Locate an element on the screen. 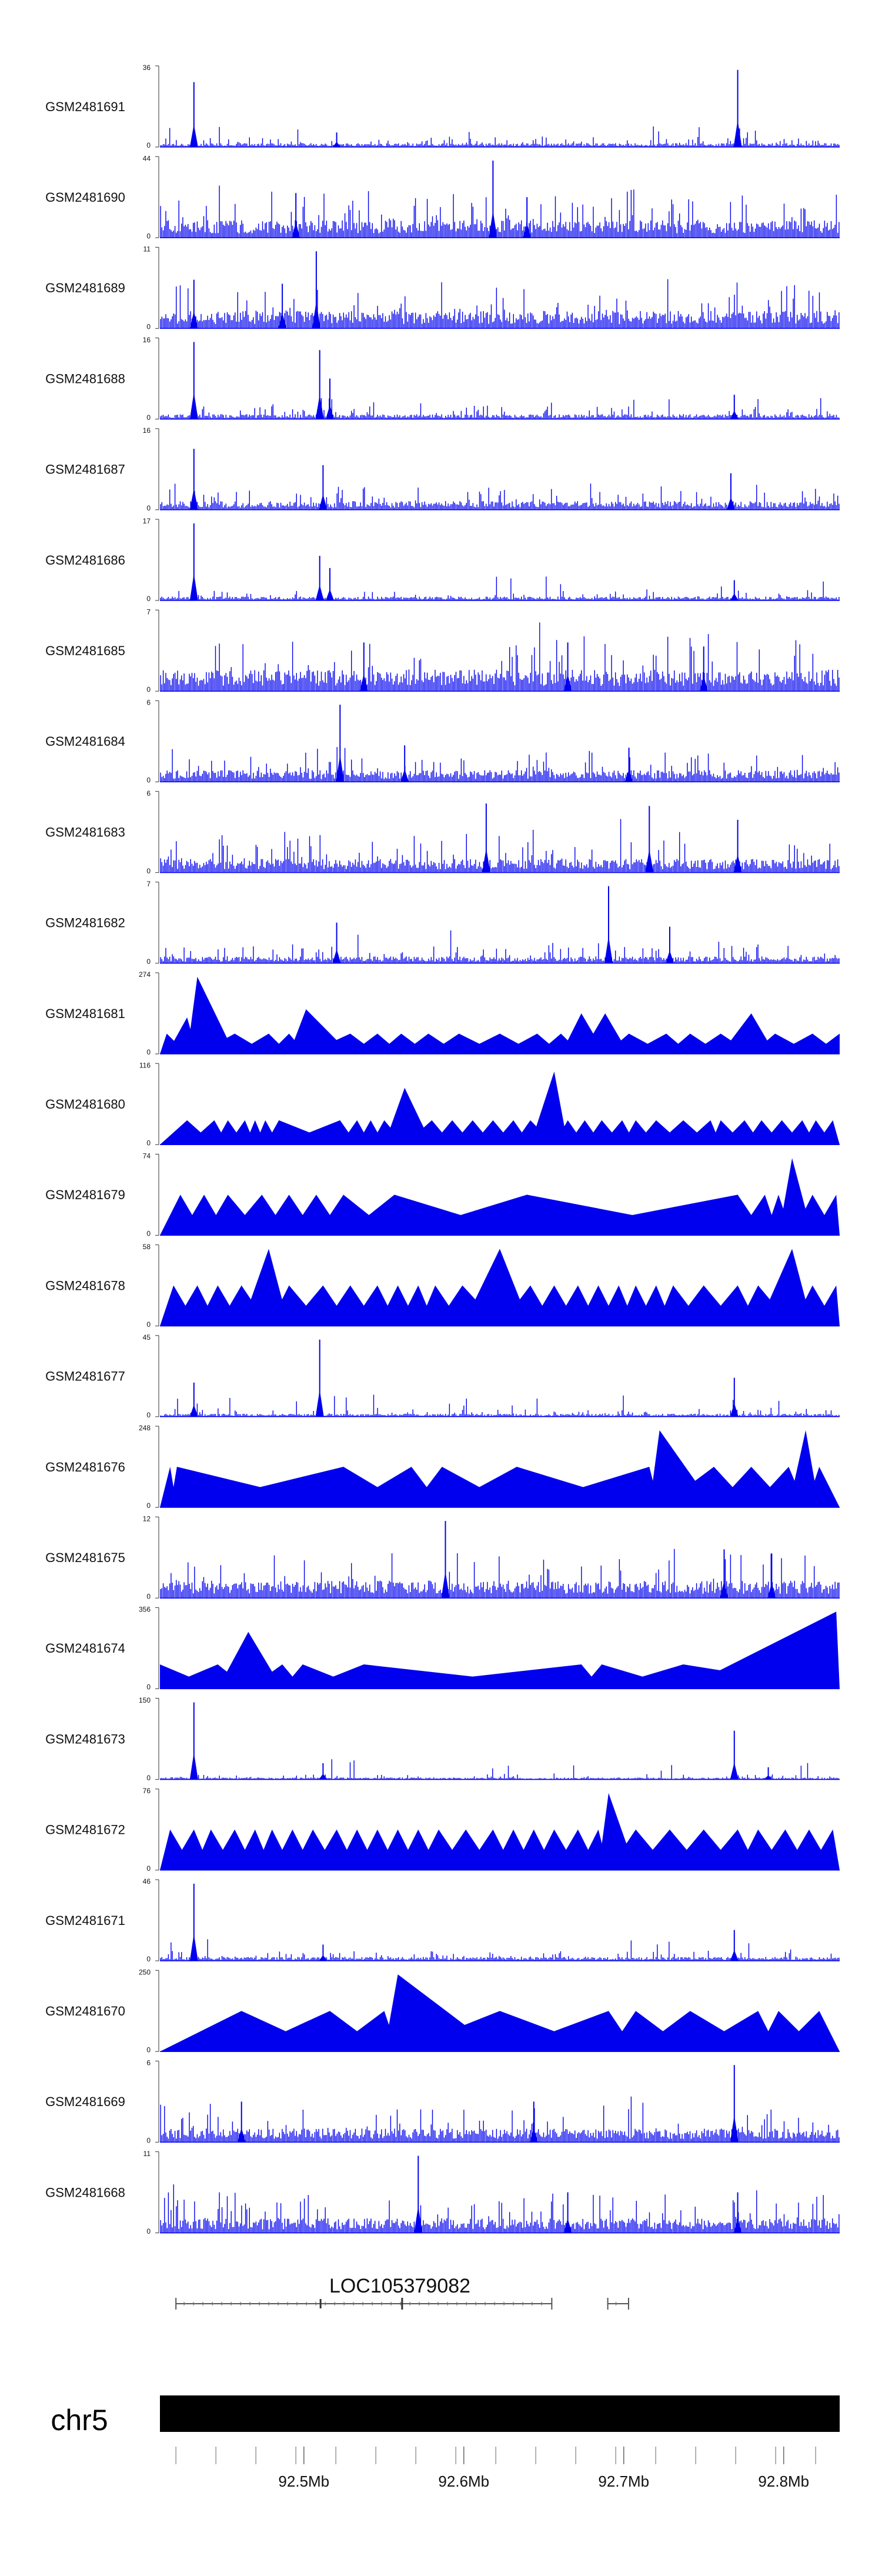  y-max-label: 17 is located at coordinates (147, 521).